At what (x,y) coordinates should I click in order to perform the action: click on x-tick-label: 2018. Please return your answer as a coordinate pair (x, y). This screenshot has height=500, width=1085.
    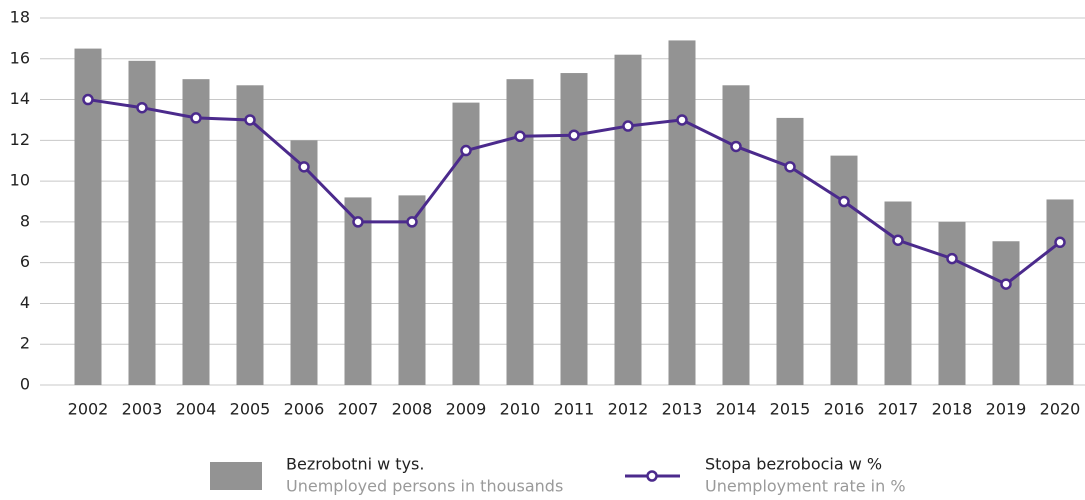
    Looking at the image, I should click on (952, 409).